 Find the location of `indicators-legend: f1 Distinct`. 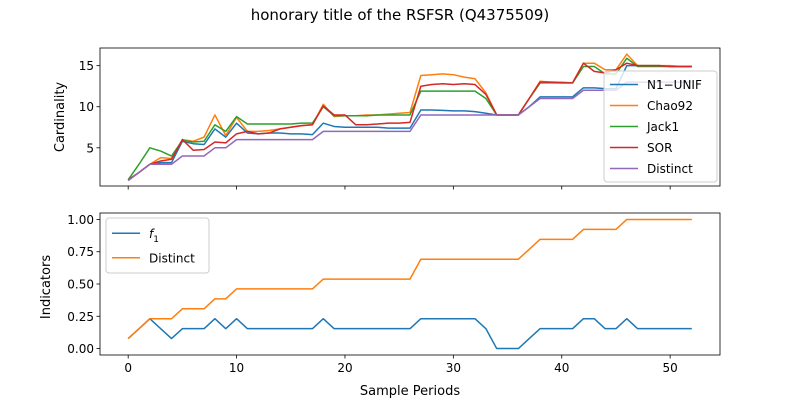

indicators-legend: f1 Distinct is located at coordinates (157, 245).